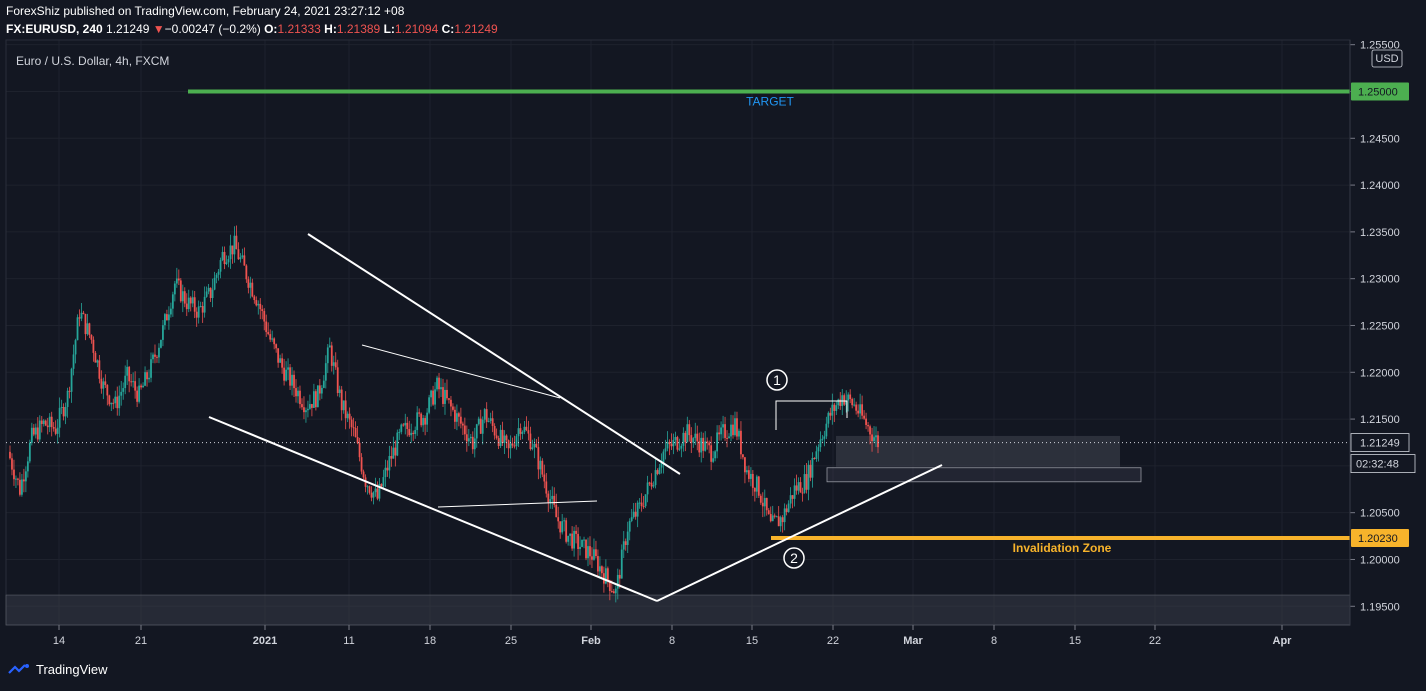 The width and height of the screenshot is (1426, 691). What do you see at coordinates (54, 29) in the screenshot?
I see `symbol-label: FX:EURUSD, 240` at bounding box center [54, 29].